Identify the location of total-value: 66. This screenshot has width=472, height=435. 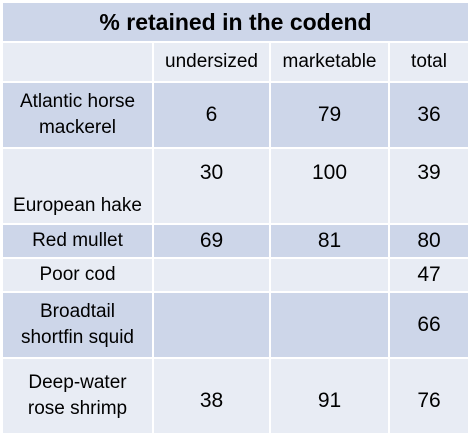
(430, 325).